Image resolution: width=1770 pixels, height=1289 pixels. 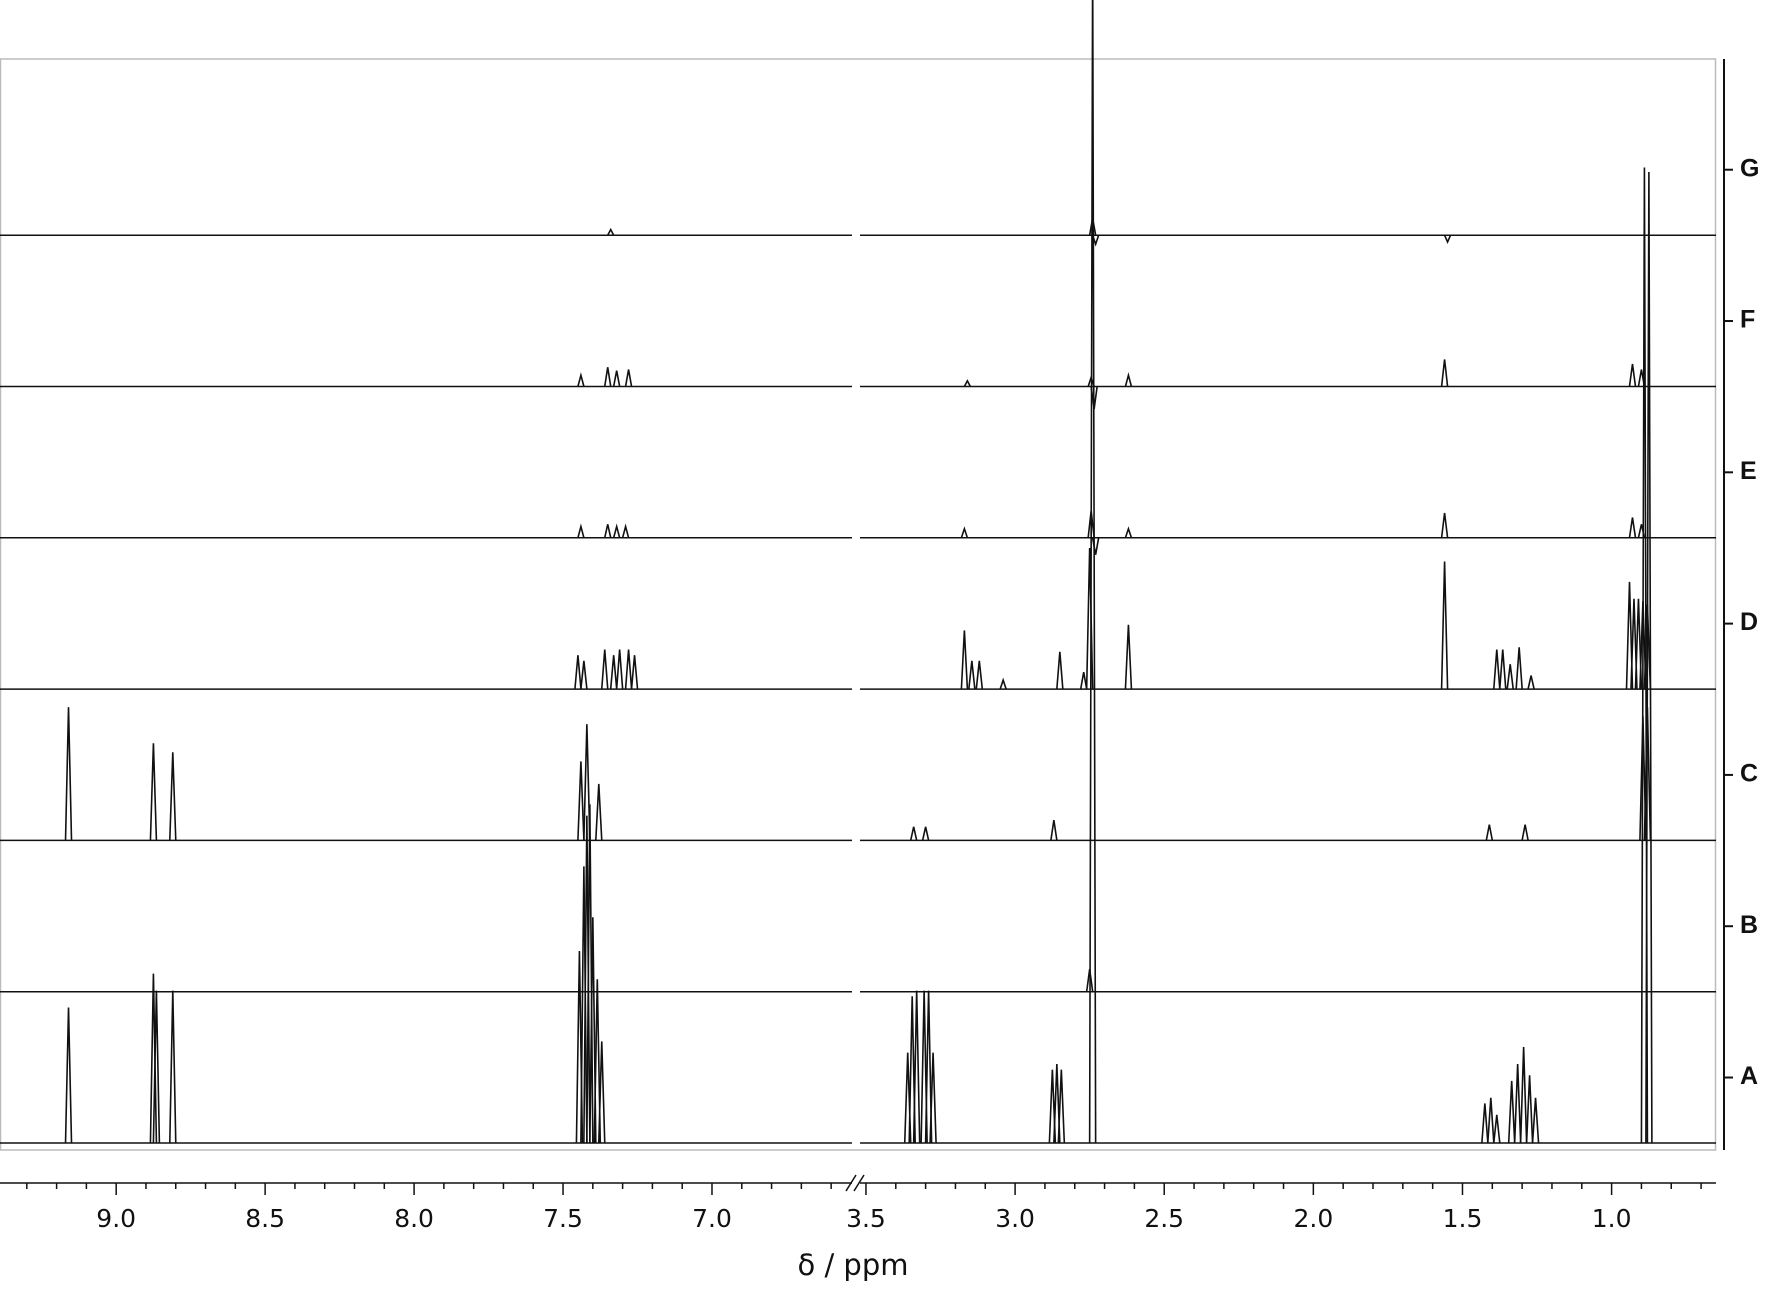 I want to click on x-tick-label: 8.5, so click(x=265, y=1218).